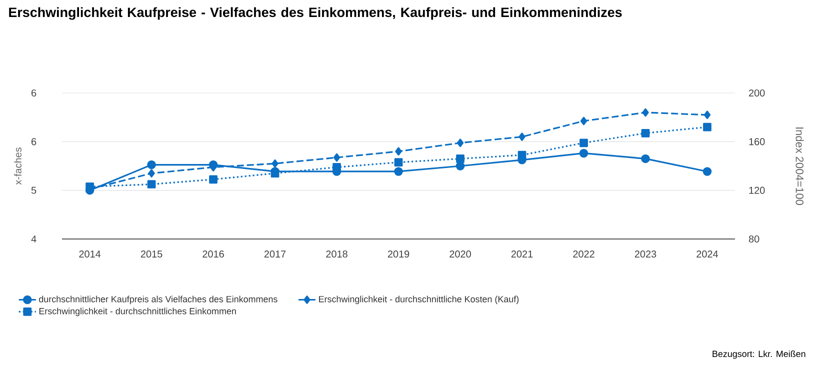 The height and width of the screenshot is (367, 819). I want to click on x-tick-label: 2022, so click(583, 254).